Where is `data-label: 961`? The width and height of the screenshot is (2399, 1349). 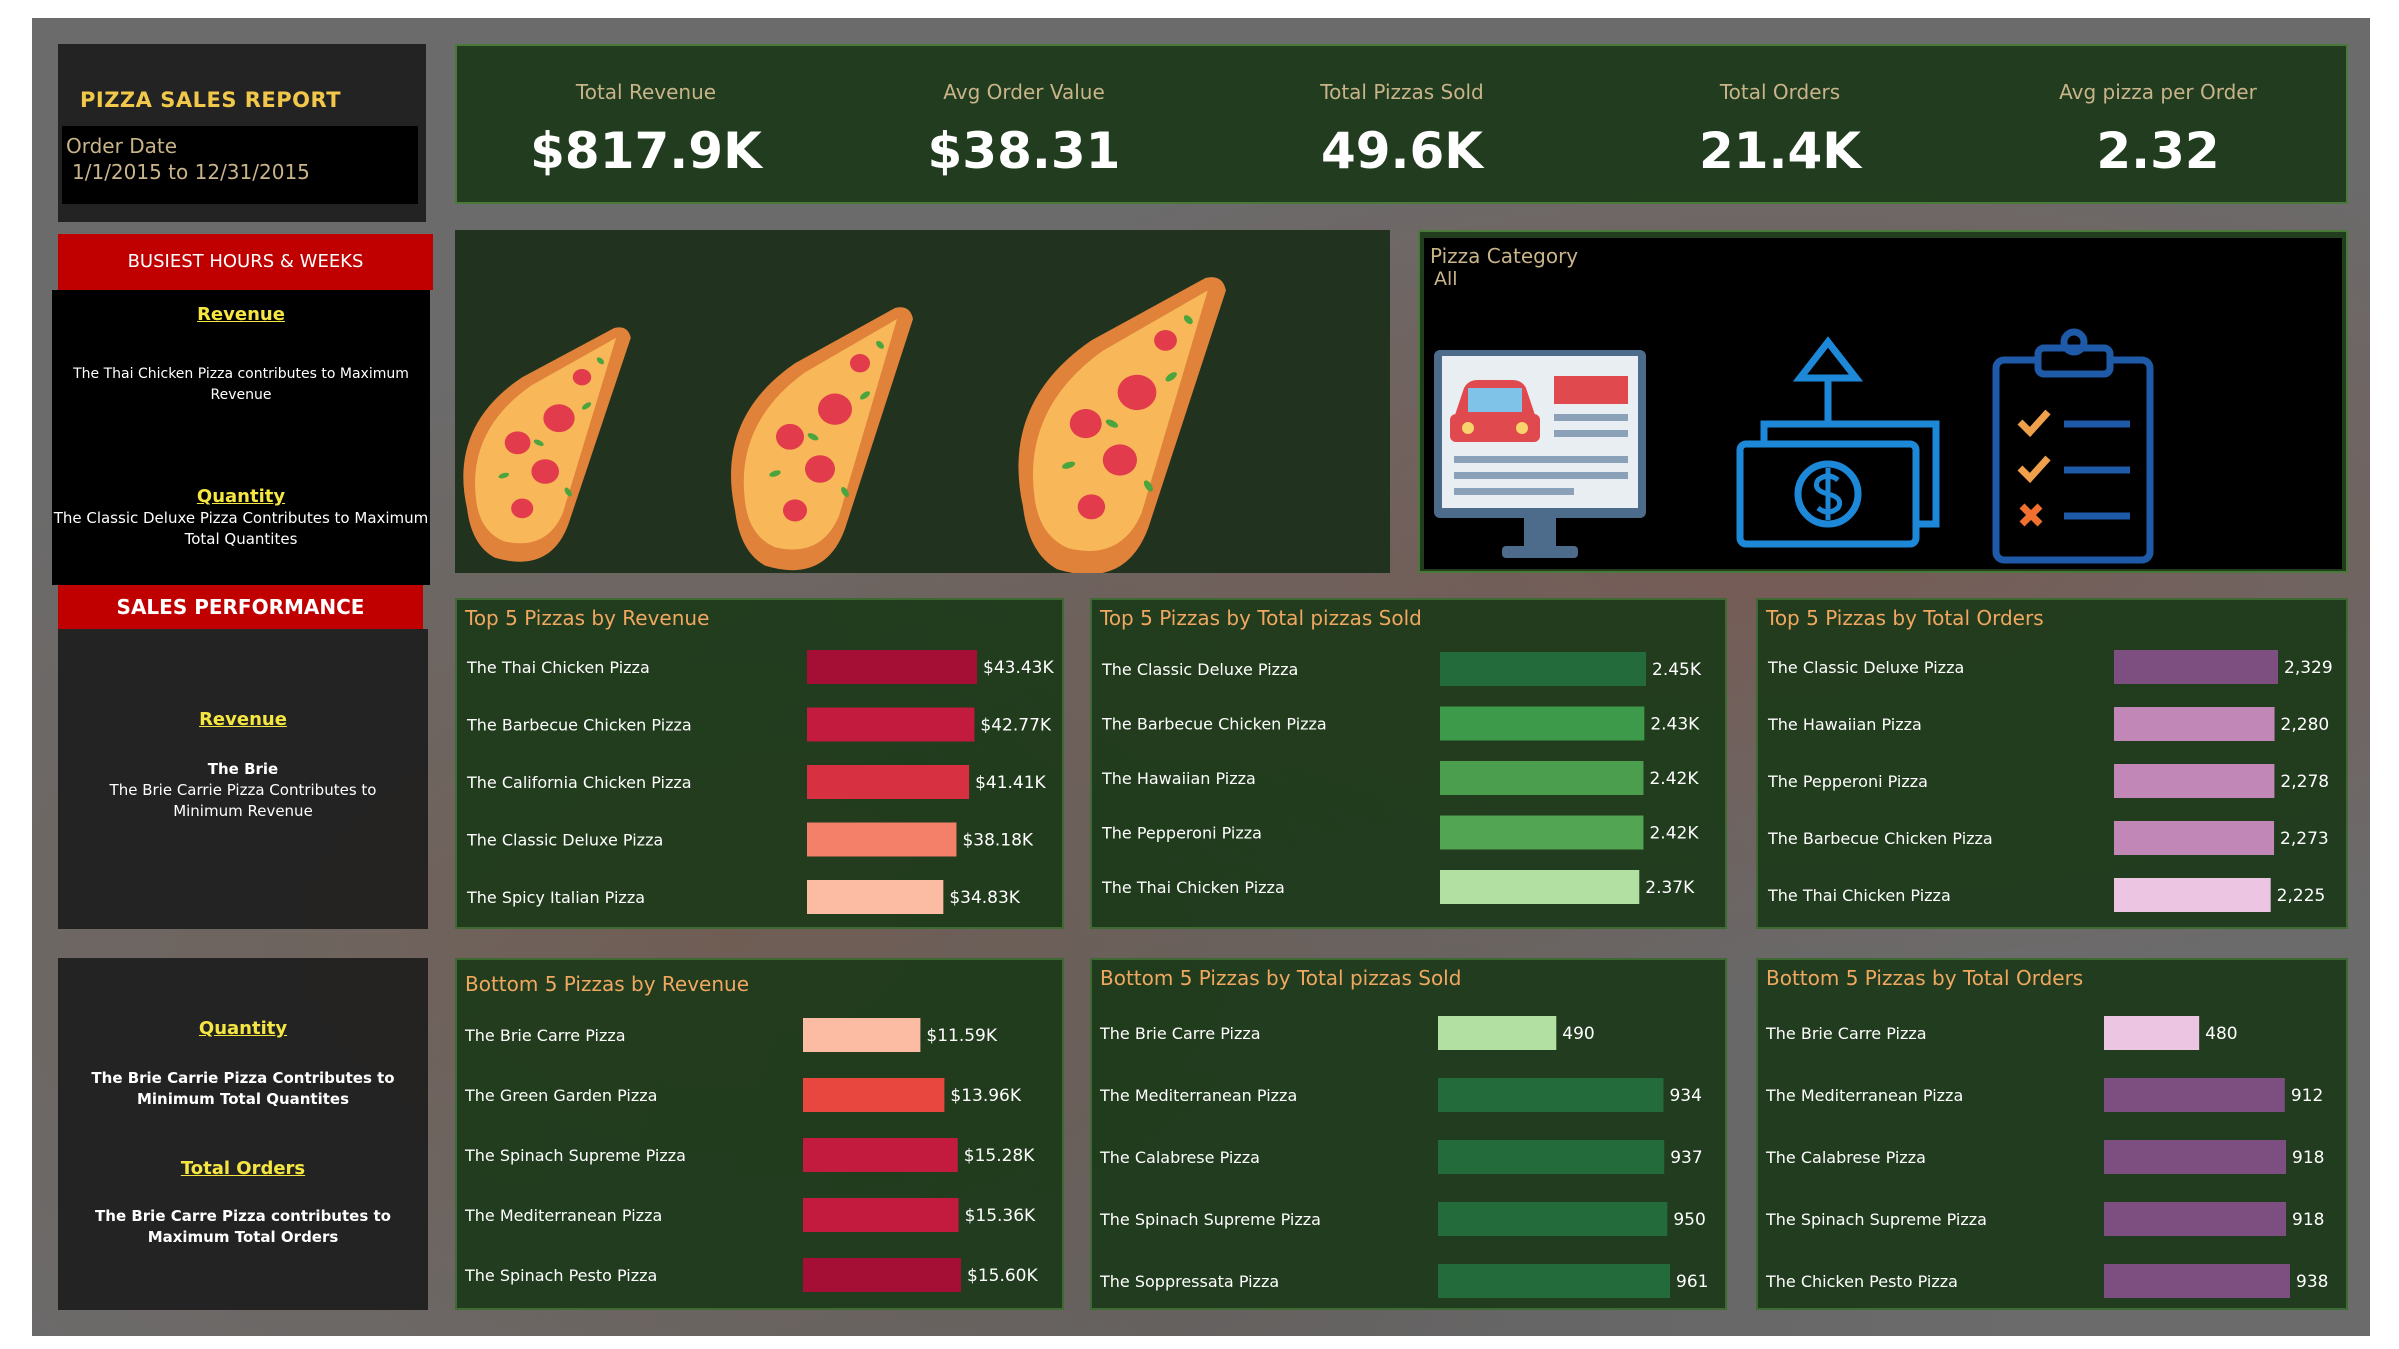 data-label: 961 is located at coordinates (1692, 1282).